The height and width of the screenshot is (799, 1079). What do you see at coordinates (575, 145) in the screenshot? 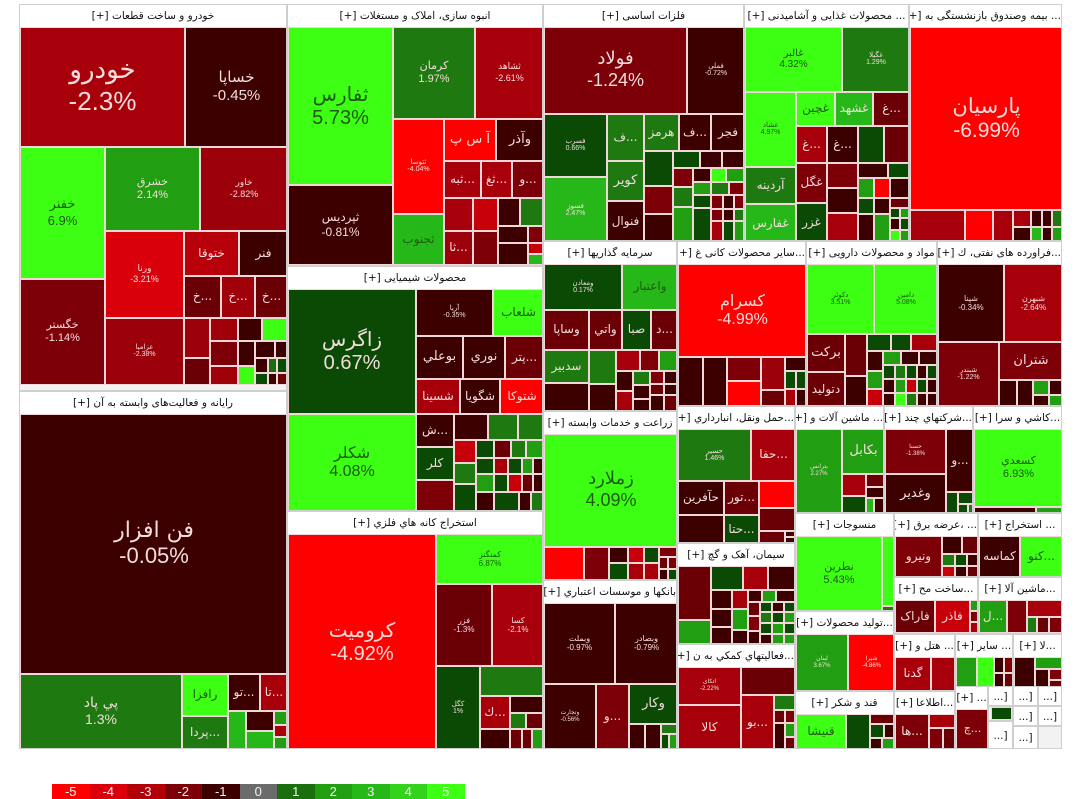
I see `stock-tile: فسرب 0.66%` at bounding box center [575, 145].